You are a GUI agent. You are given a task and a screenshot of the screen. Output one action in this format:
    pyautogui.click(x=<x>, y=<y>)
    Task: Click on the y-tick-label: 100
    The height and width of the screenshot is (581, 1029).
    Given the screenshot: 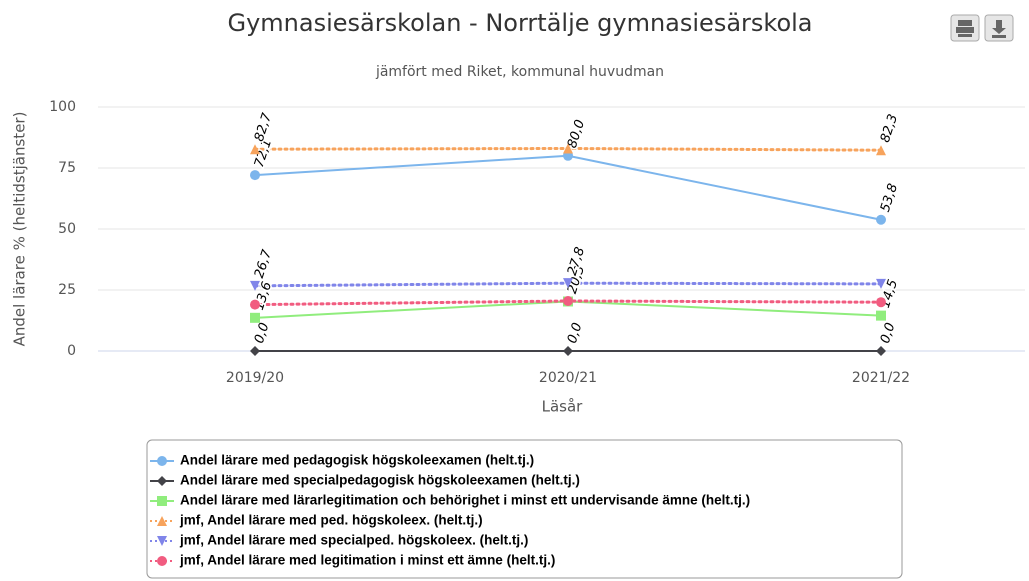 What is the action you would take?
    pyautogui.click(x=62, y=107)
    